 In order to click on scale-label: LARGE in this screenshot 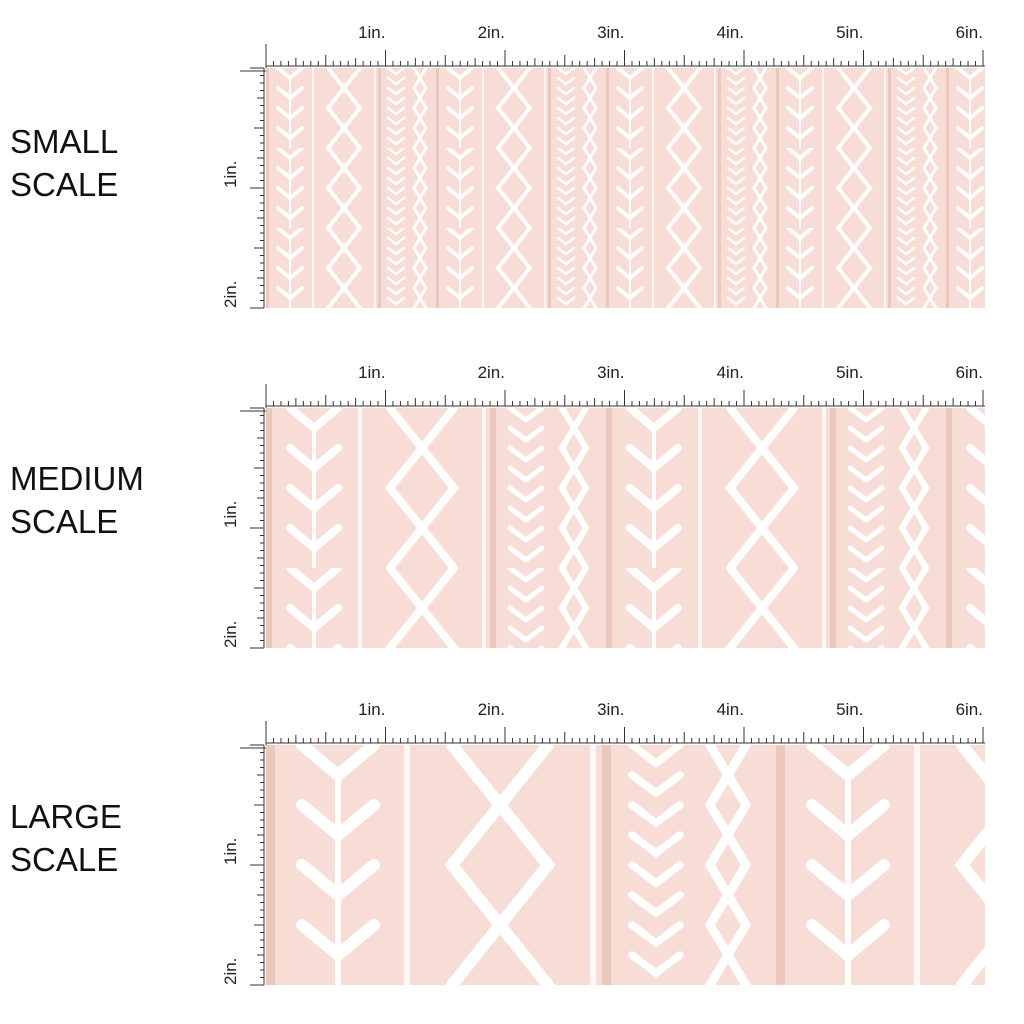, I will do `click(66, 816)`.